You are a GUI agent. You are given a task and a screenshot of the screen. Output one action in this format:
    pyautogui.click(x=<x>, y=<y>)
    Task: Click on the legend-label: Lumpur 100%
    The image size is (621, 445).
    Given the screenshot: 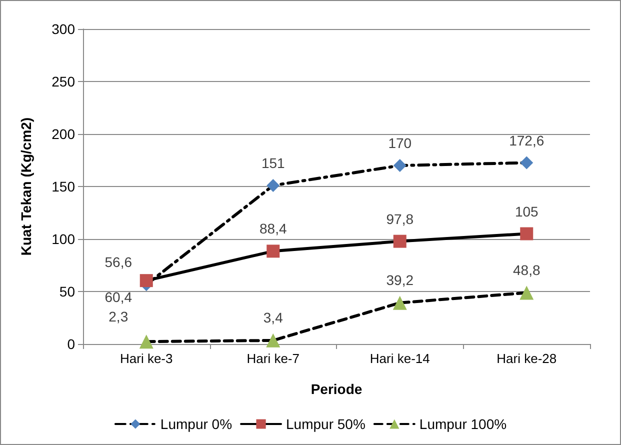 What is the action you would take?
    pyautogui.click(x=463, y=424)
    